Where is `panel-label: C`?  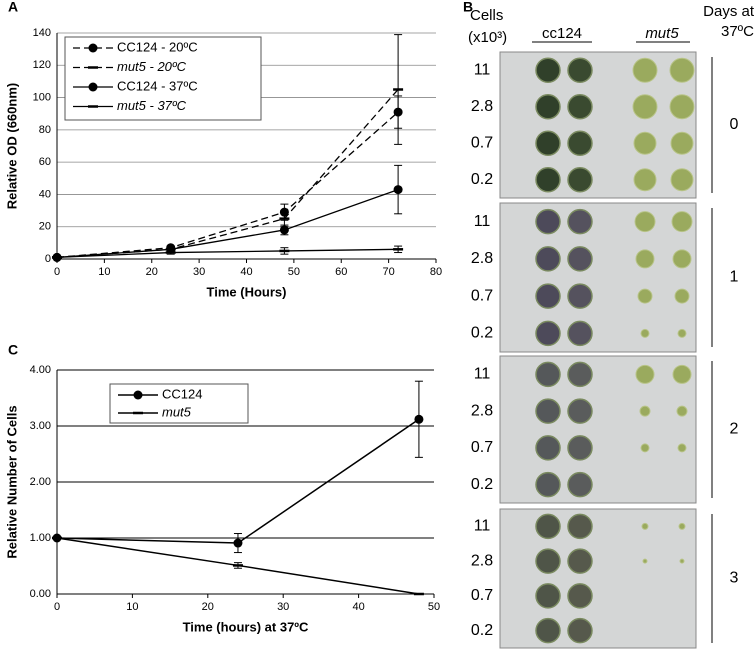 panel-label: C is located at coordinates (13, 350).